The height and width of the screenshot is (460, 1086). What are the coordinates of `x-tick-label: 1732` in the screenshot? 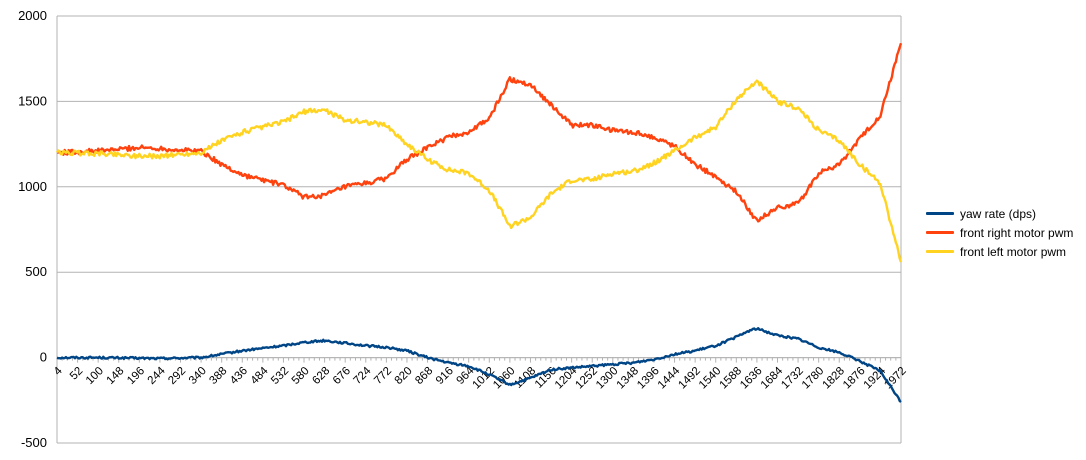 It's located at (792, 378).